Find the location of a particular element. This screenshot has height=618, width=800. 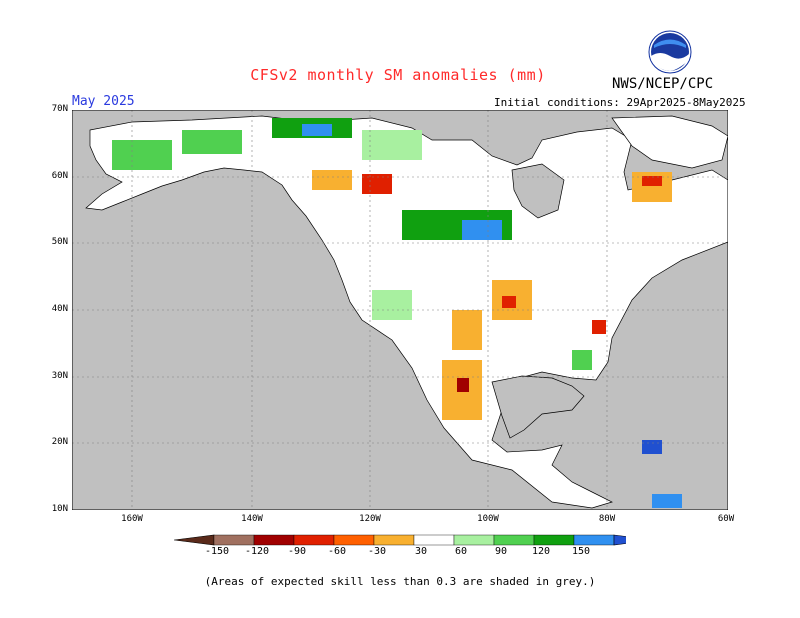

forecast-month: May 2025 is located at coordinates (103, 101).